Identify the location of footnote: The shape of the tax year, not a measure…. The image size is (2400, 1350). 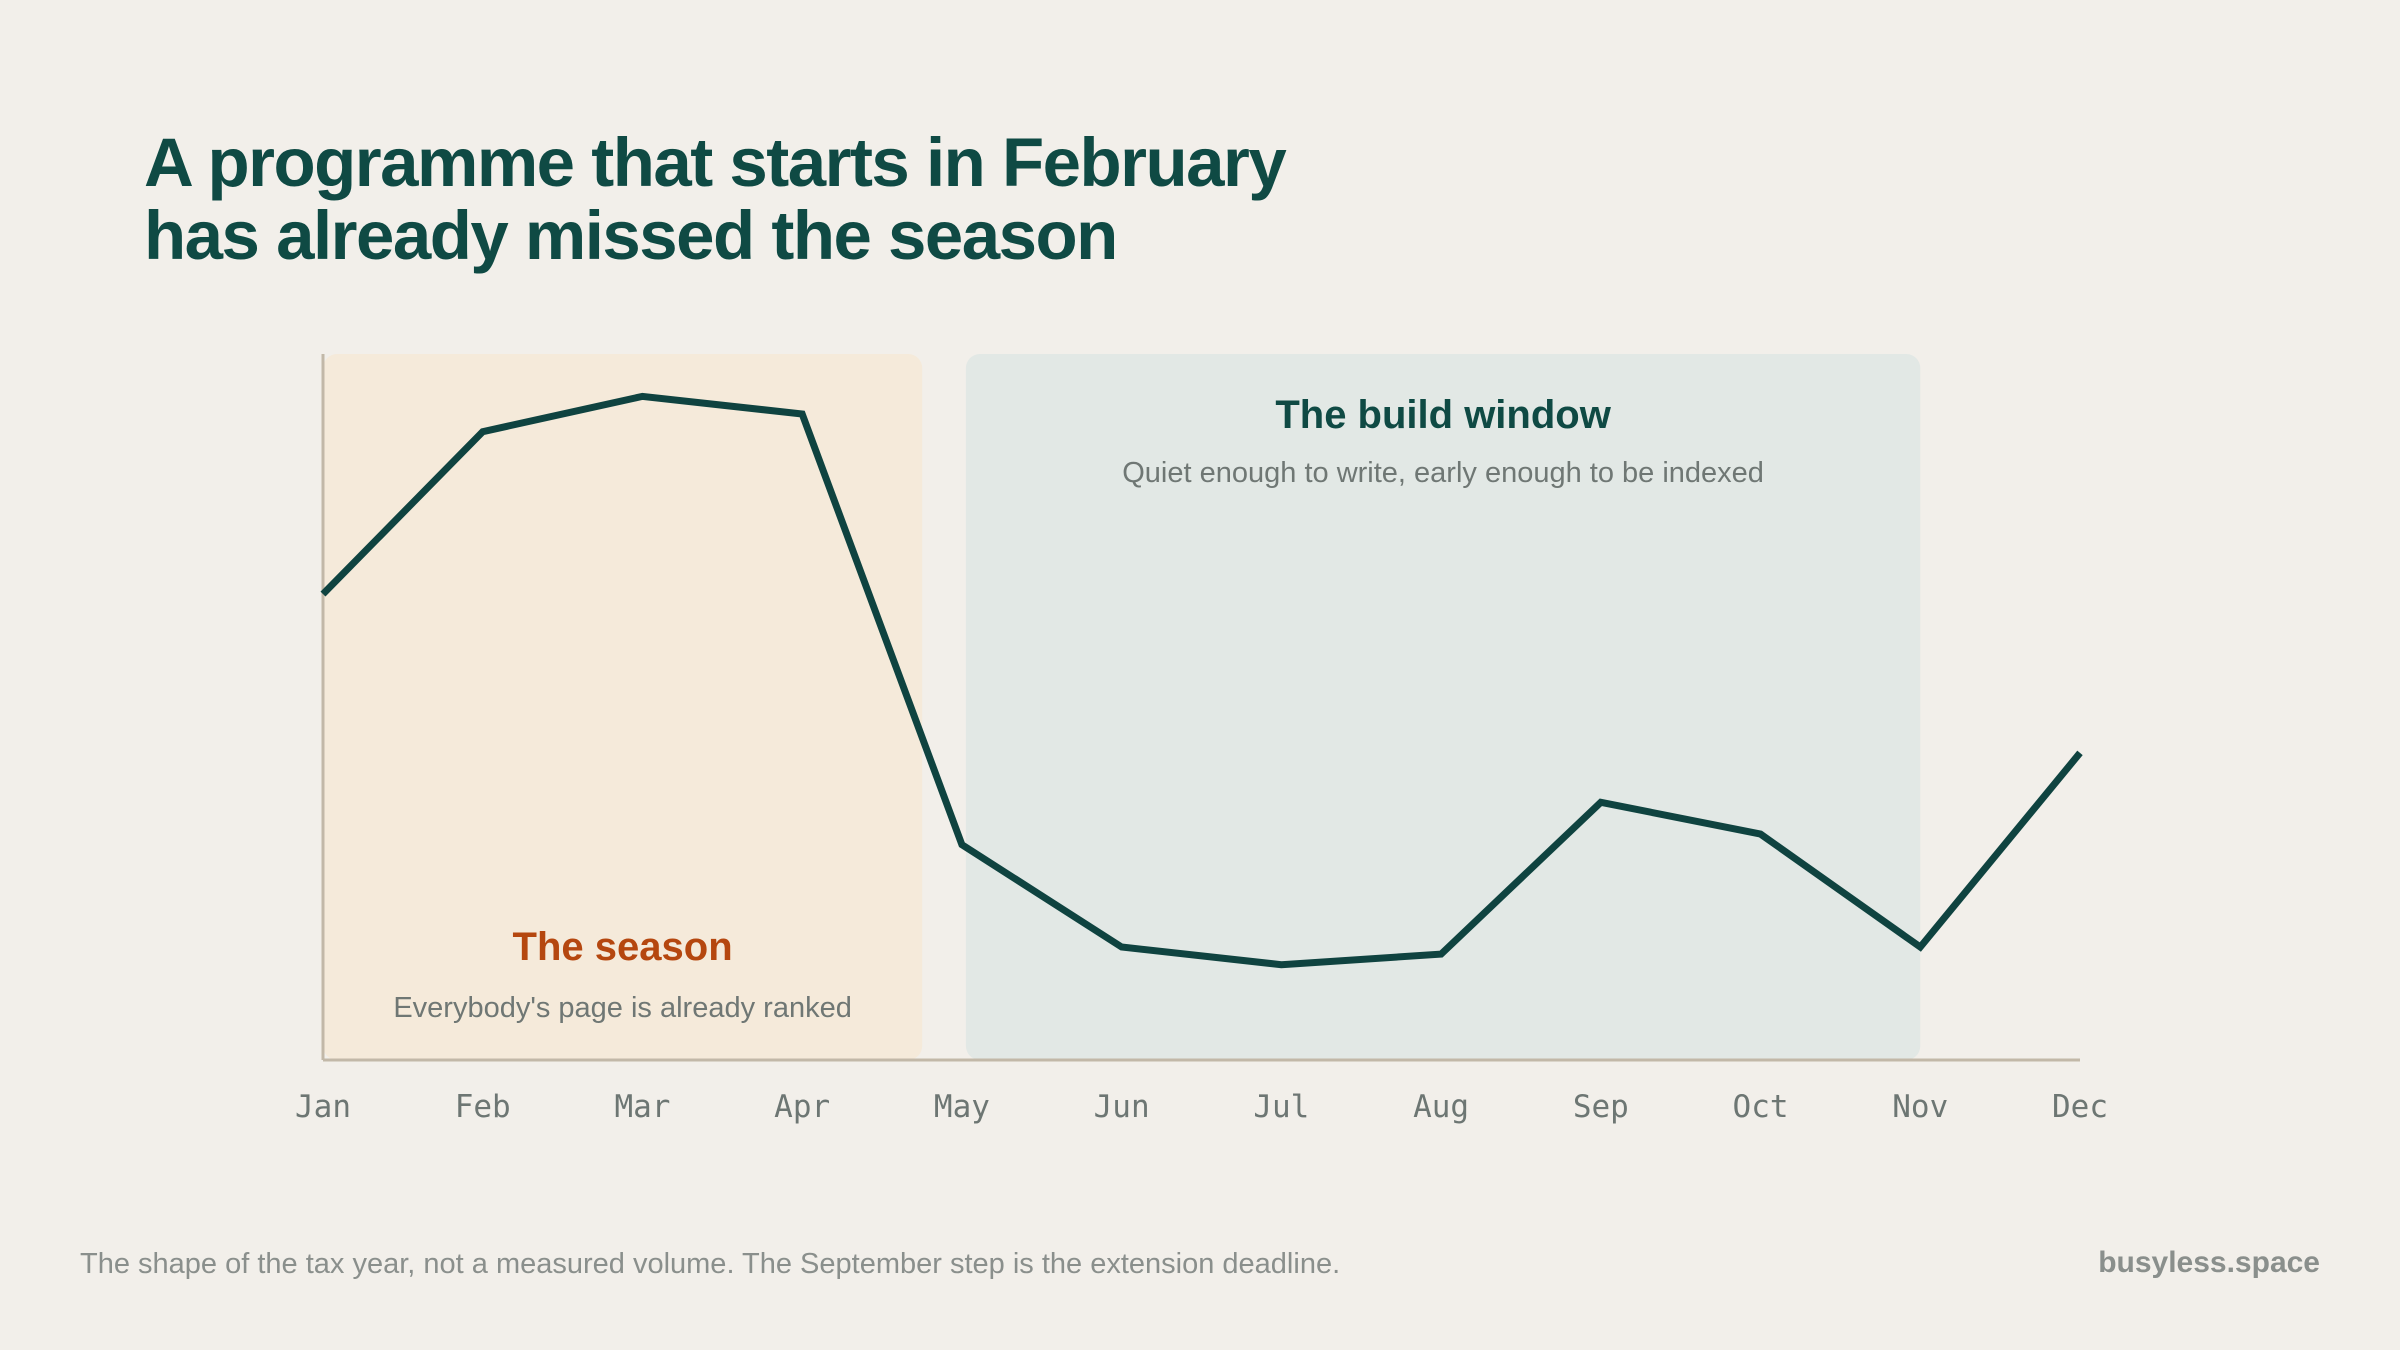
(710, 1264).